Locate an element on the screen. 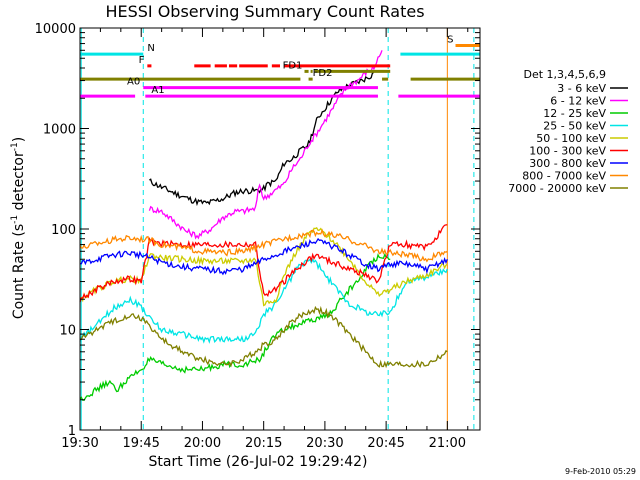 Image resolution: width=640 pixels, height=480 pixels. state-bar-label: FD1 is located at coordinates (293, 65).